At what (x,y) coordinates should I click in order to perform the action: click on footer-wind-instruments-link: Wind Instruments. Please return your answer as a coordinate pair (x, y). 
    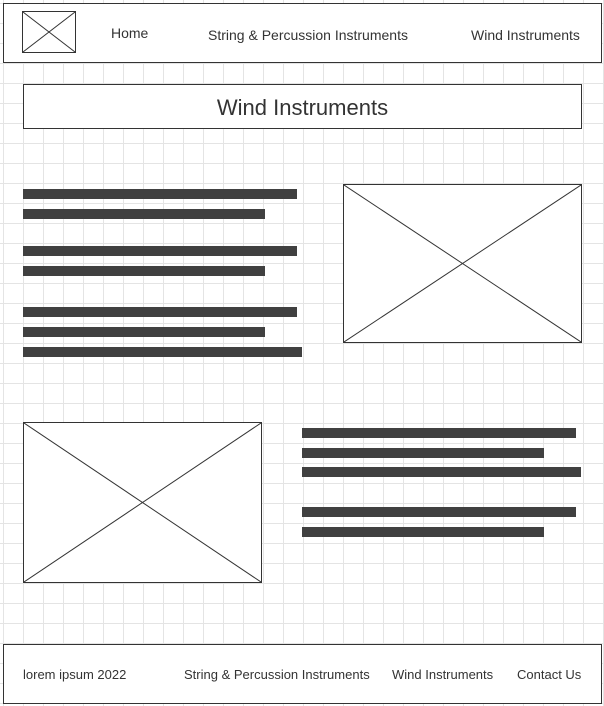
    Looking at the image, I should click on (443, 674).